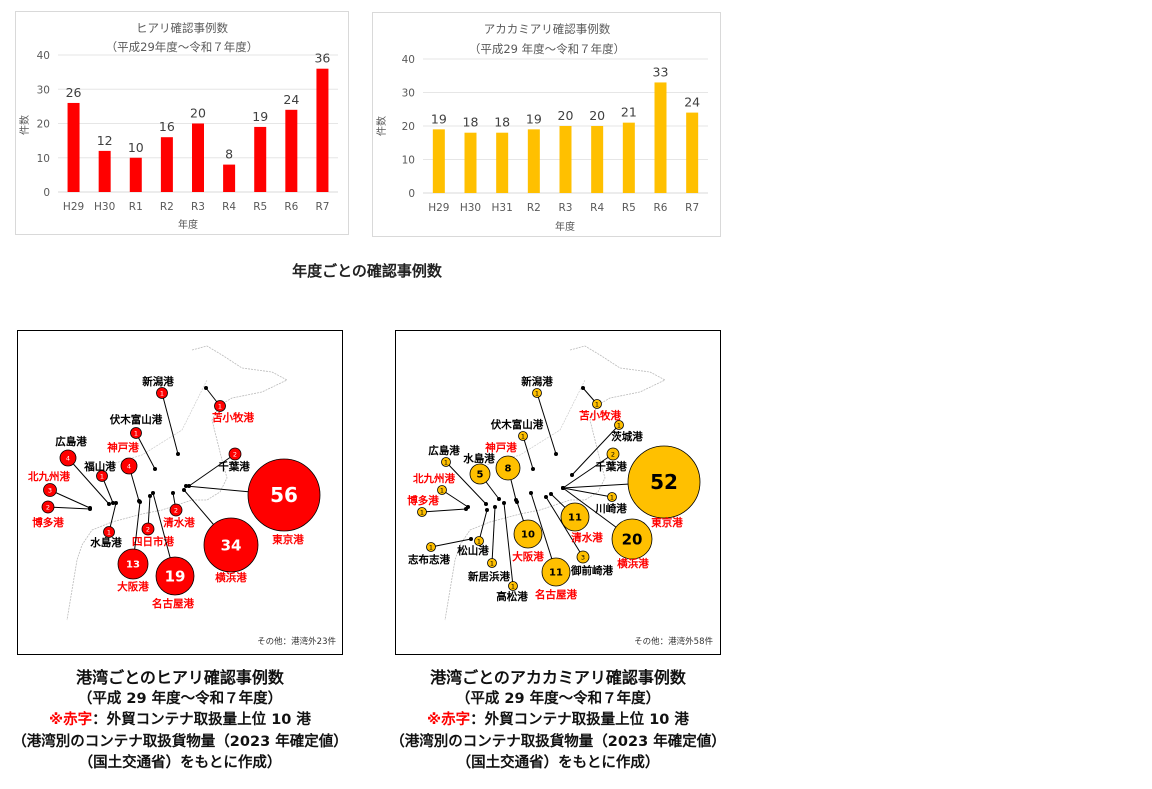 Image resolution: width=1152 pixels, height=789 pixels. Describe the element at coordinates (502, 162) in the screenshot. I see `bar-H31` at that location.